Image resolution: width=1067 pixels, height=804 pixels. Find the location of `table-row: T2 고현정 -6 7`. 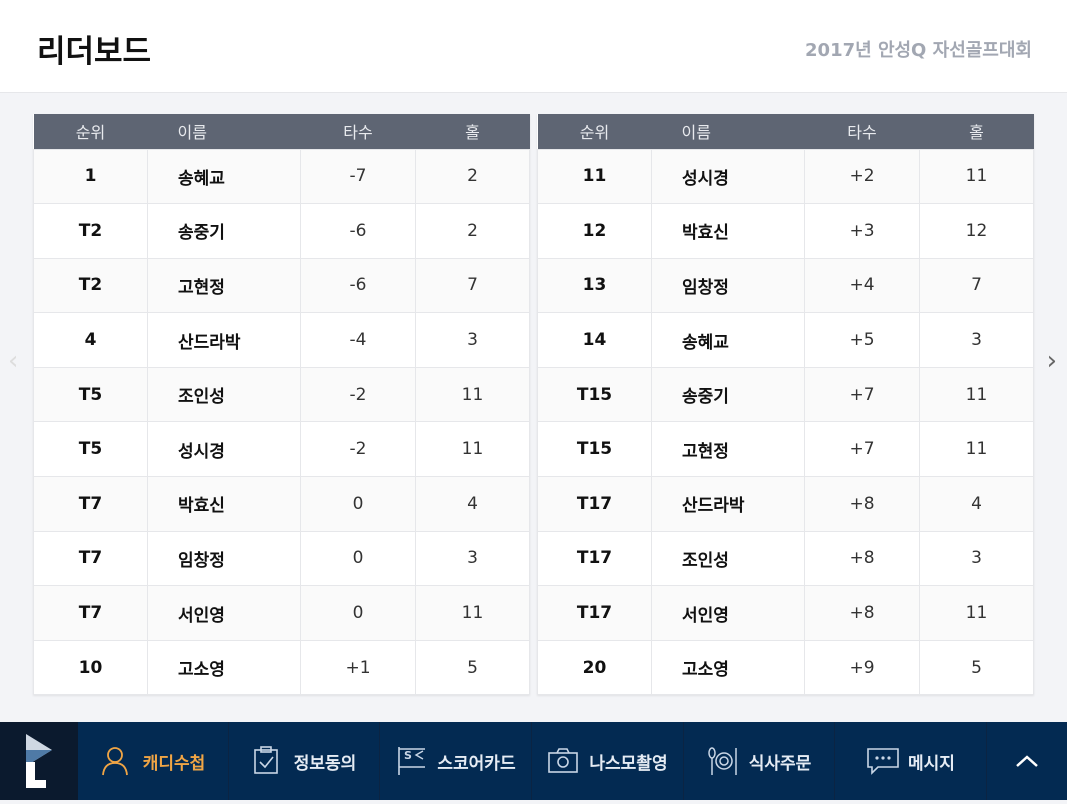

table-row: T2 고현정 -6 7 is located at coordinates (281, 285).